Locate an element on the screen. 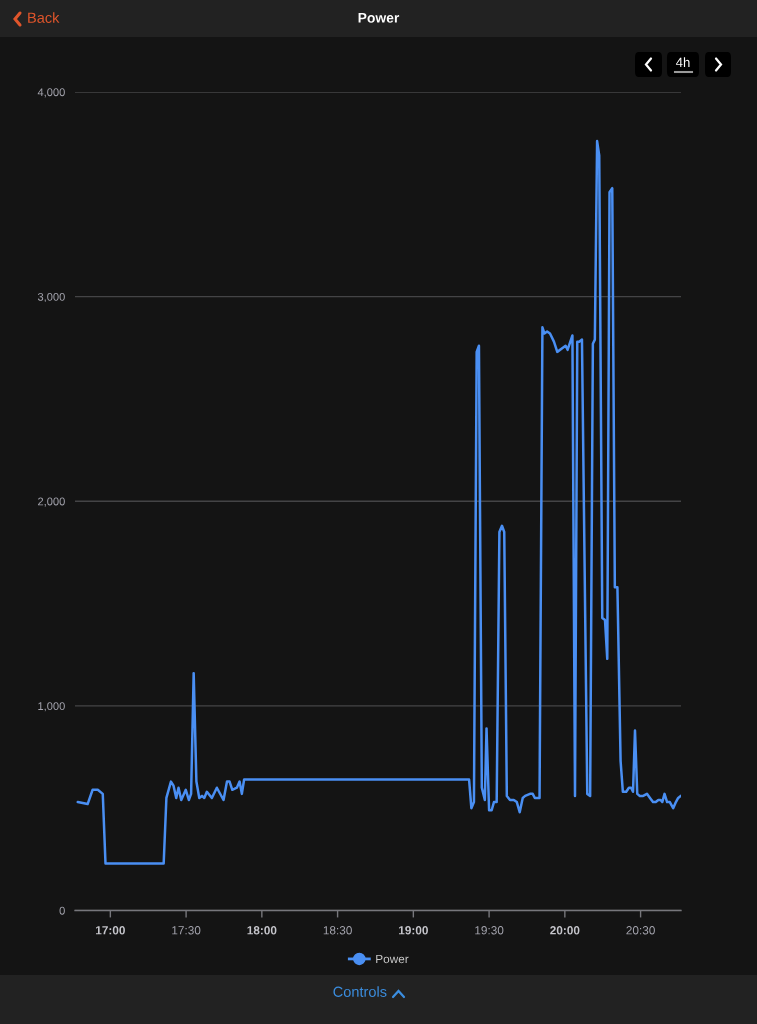  text: 4h is located at coordinates (682, 62).